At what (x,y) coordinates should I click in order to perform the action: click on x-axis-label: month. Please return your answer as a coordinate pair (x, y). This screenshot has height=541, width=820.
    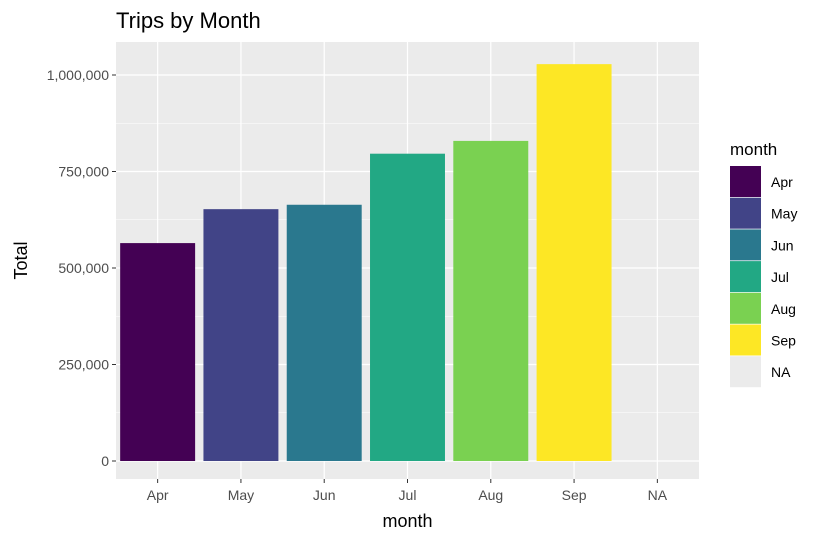
    Looking at the image, I should click on (407, 521).